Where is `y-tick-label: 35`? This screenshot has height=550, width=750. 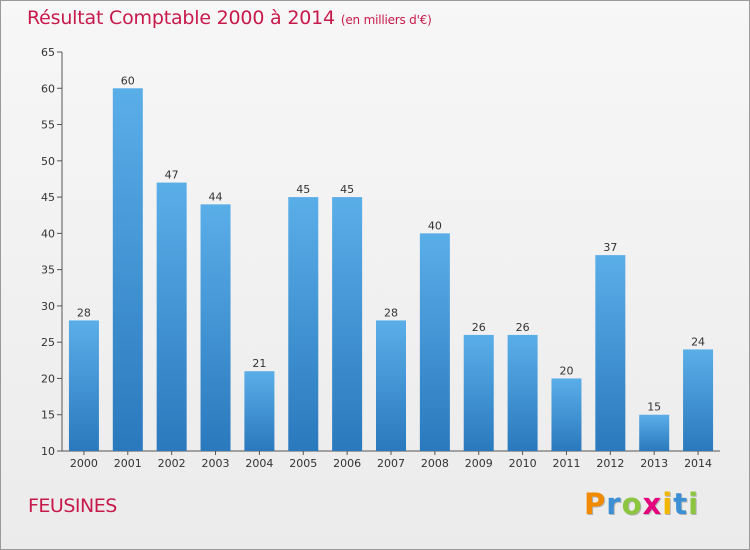 y-tick-label: 35 is located at coordinates (48, 270).